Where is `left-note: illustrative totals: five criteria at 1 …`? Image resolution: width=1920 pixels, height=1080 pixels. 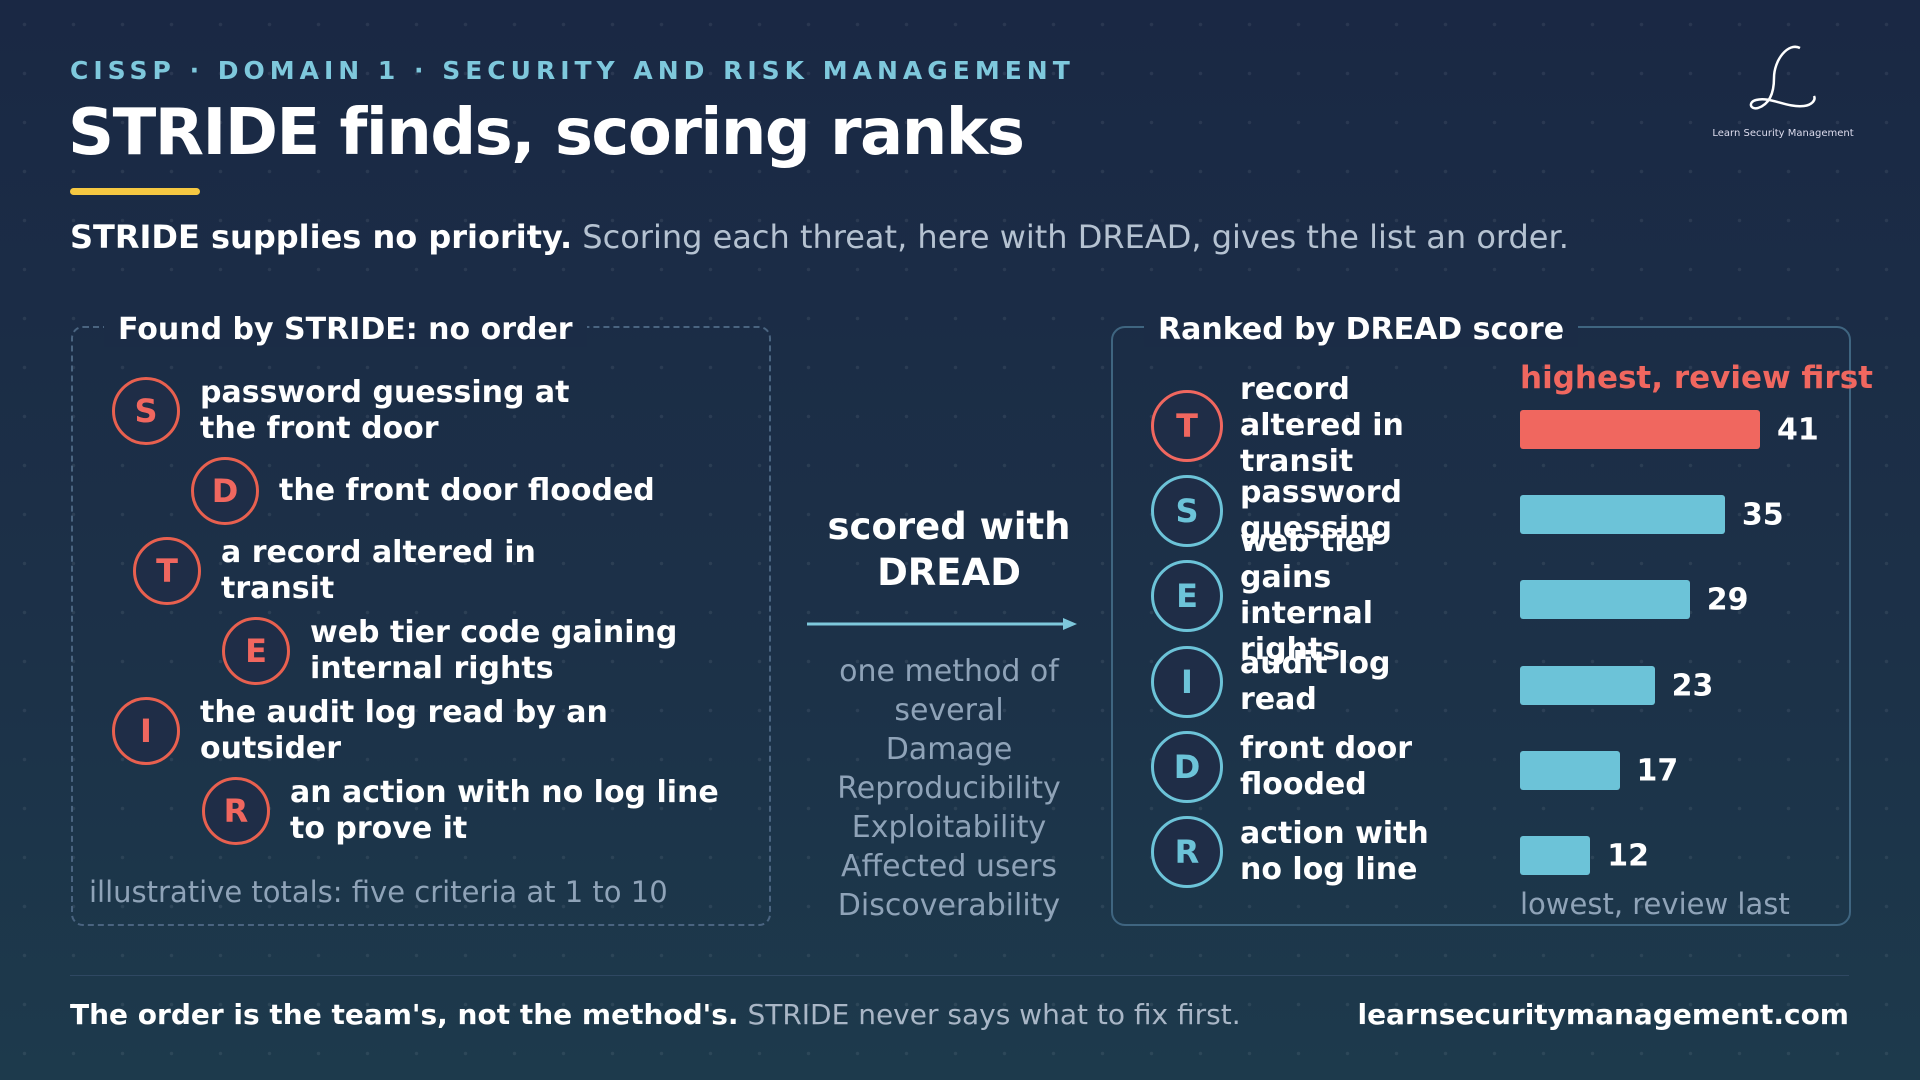 left-note: illustrative totals: five criteria at 1 … is located at coordinates (378, 892).